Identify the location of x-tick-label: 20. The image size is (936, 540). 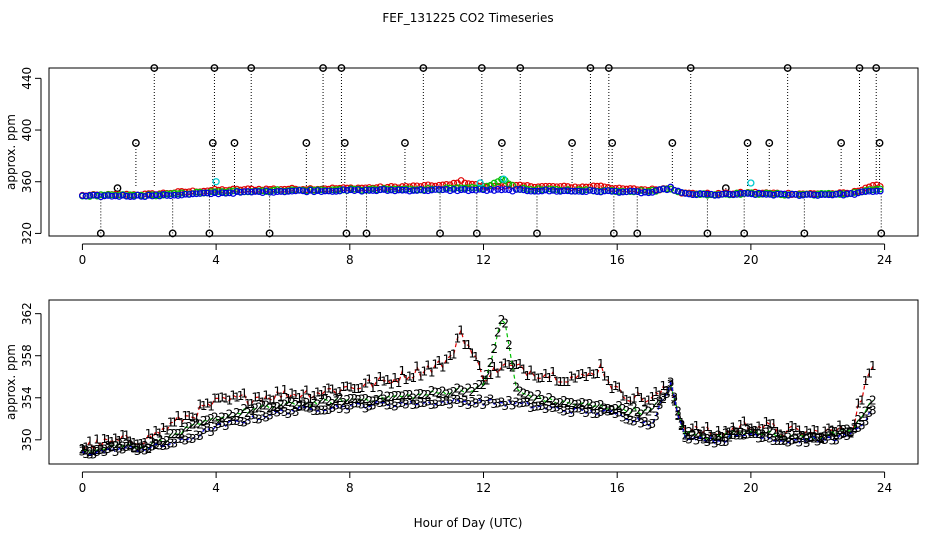
(750, 488).